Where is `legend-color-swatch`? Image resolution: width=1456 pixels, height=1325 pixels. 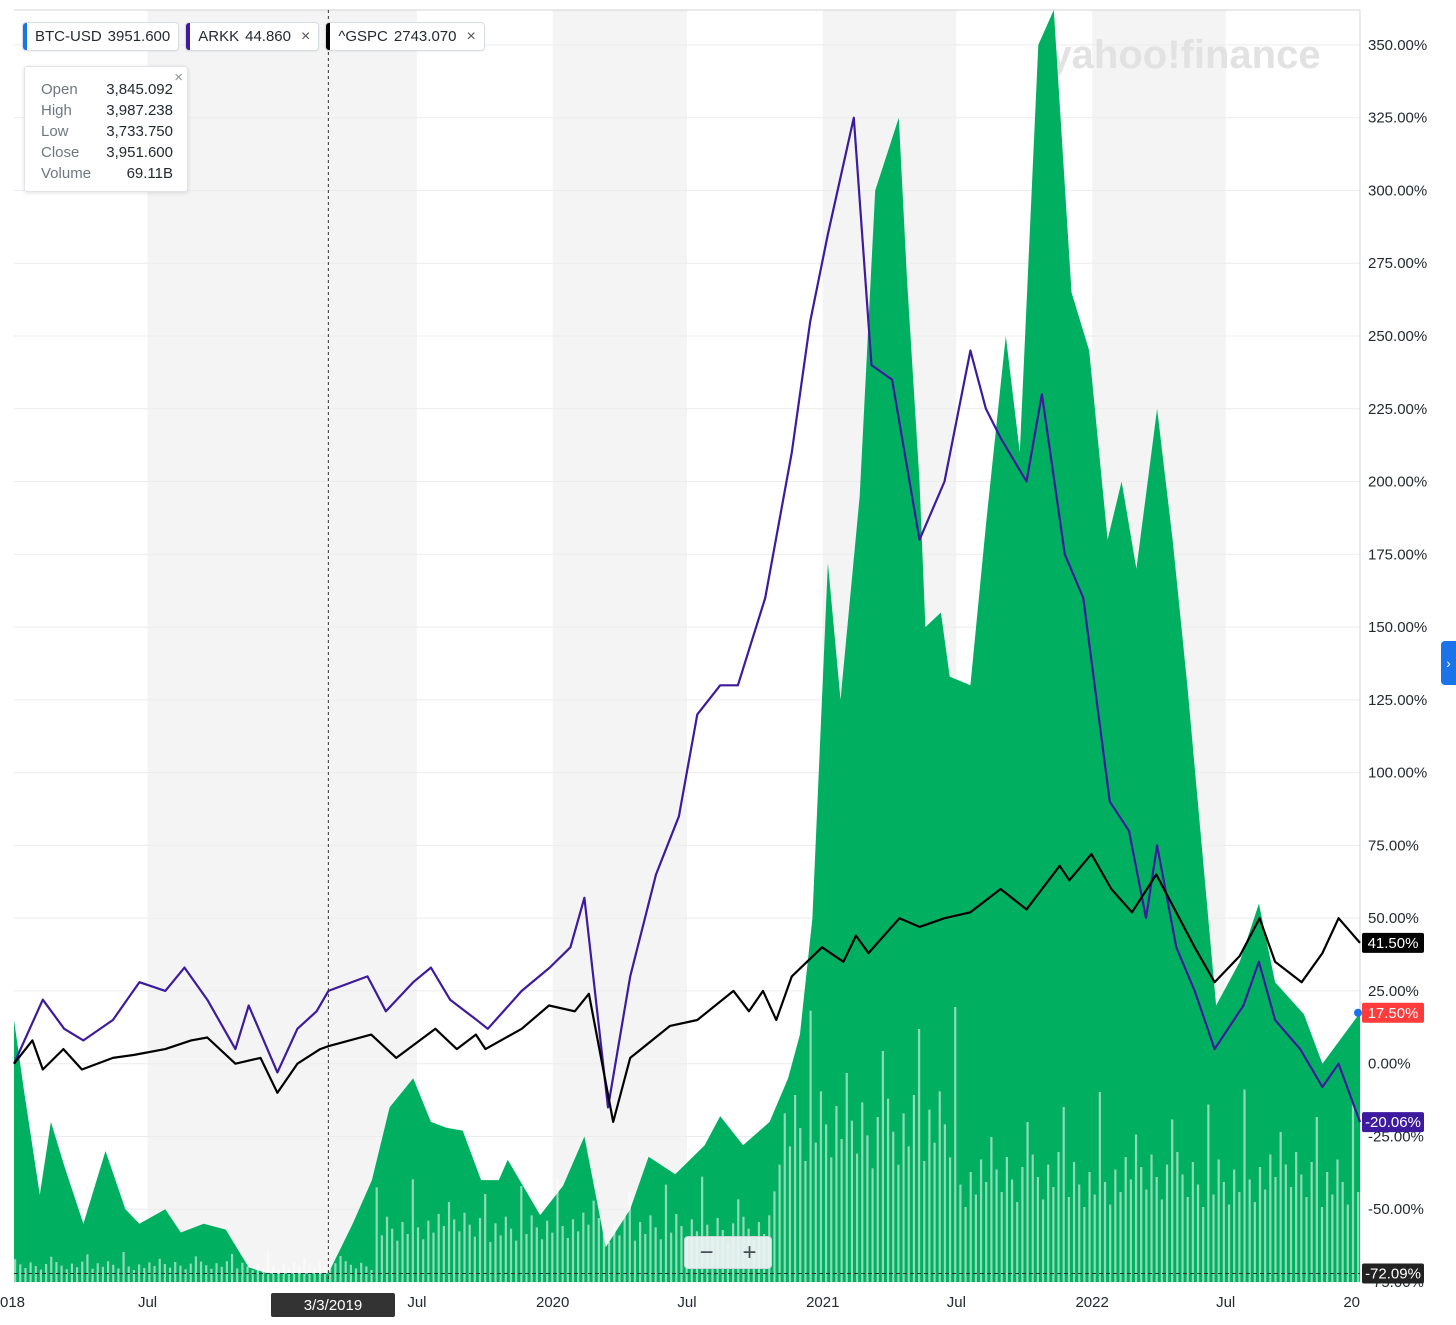
legend-color-swatch is located at coordinates (25, 36).